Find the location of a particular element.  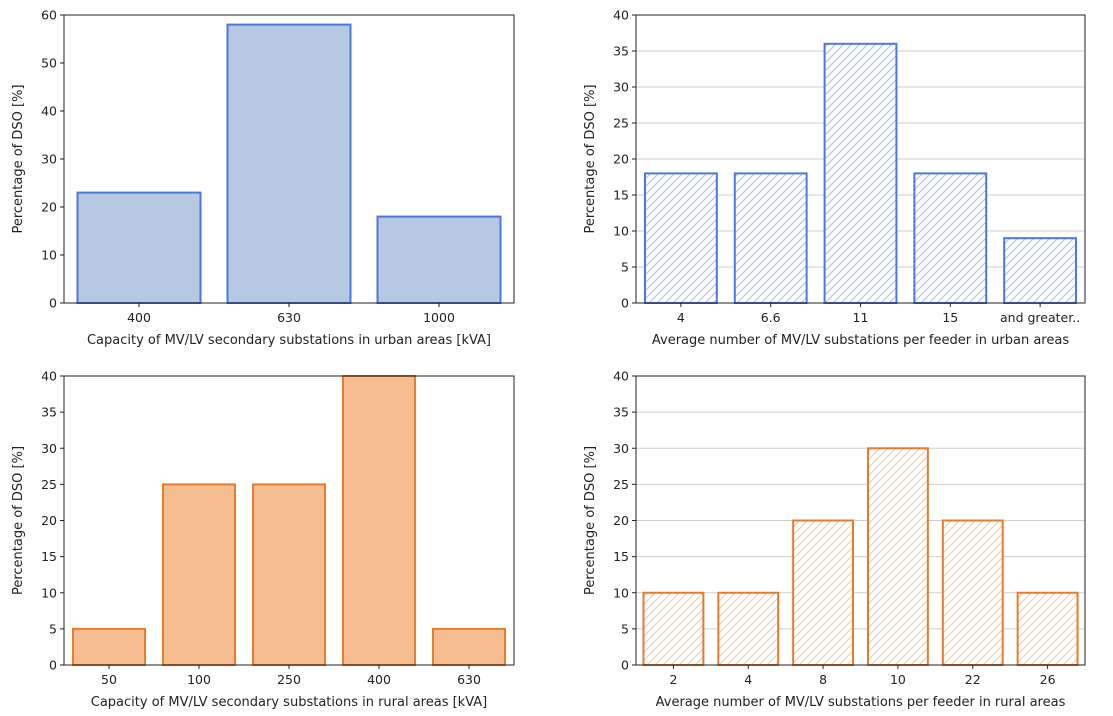

x-tick-label: 2 is located at coordinates (673, 679).